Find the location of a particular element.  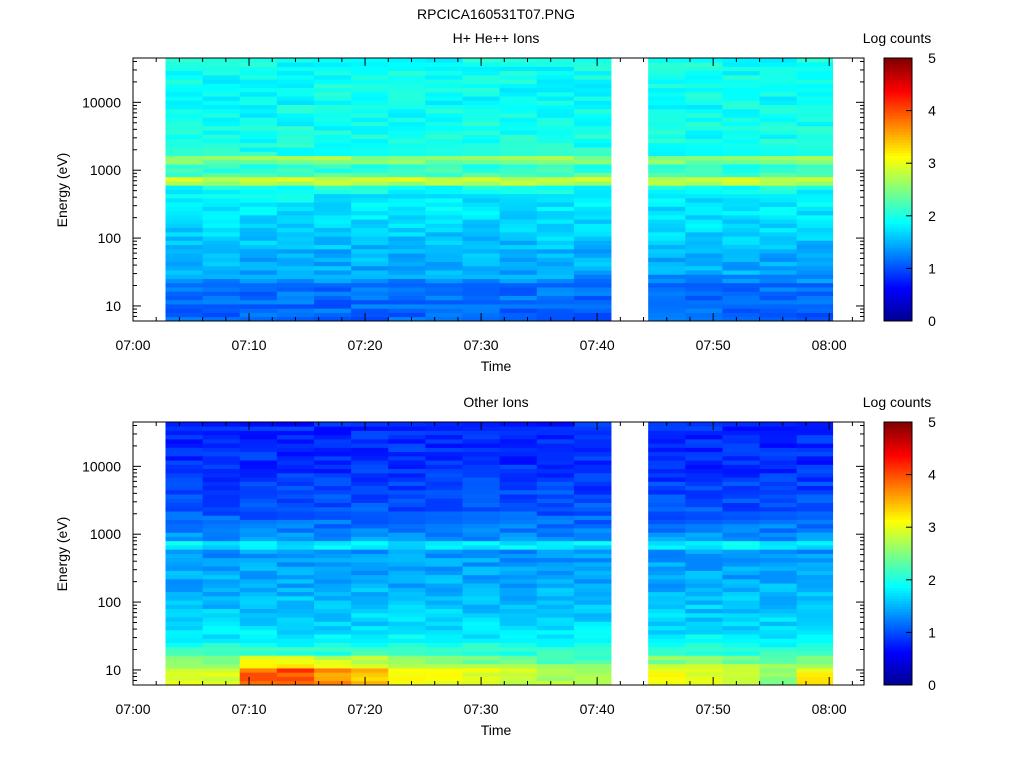

y-tick-label: 10 is located at coordinates (113, 670).